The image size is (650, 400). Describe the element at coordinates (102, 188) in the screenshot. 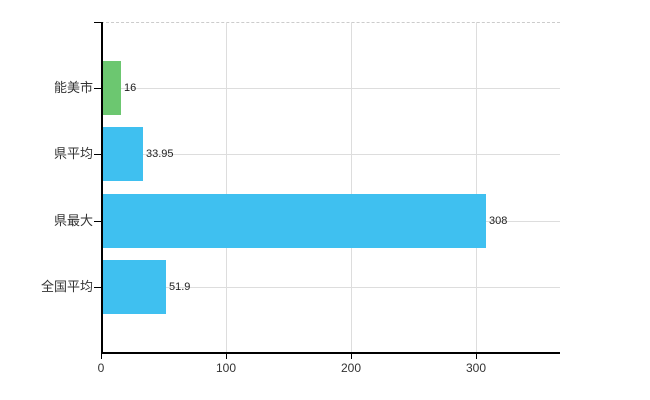

I see `y-axis-line` at that location.